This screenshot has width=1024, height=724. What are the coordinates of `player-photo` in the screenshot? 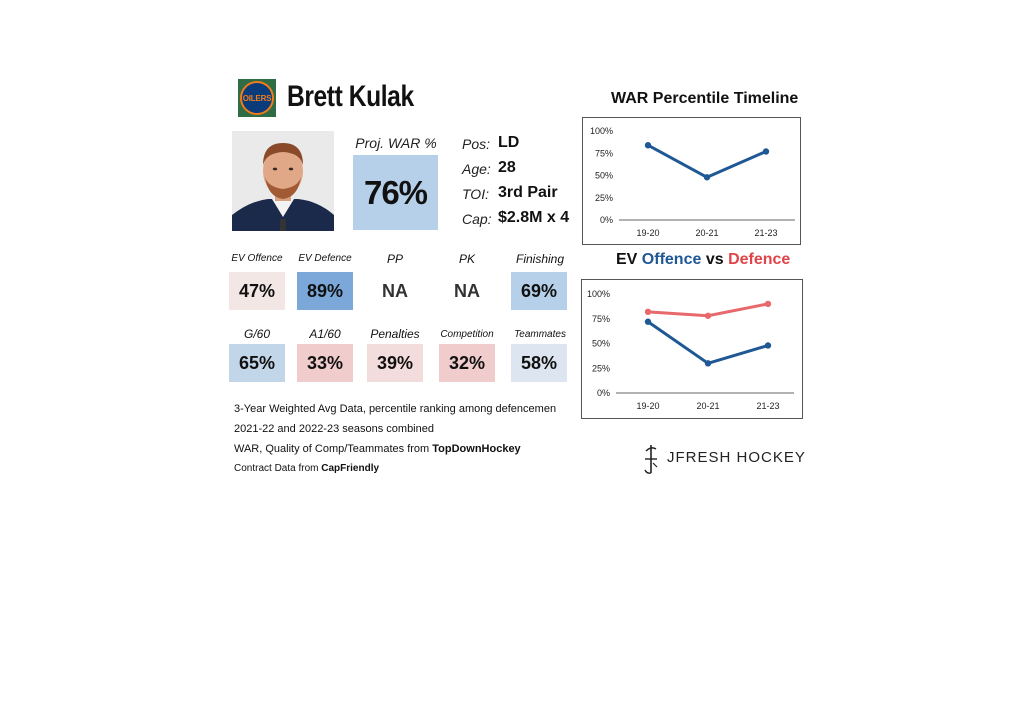 It's located at (283, 181).